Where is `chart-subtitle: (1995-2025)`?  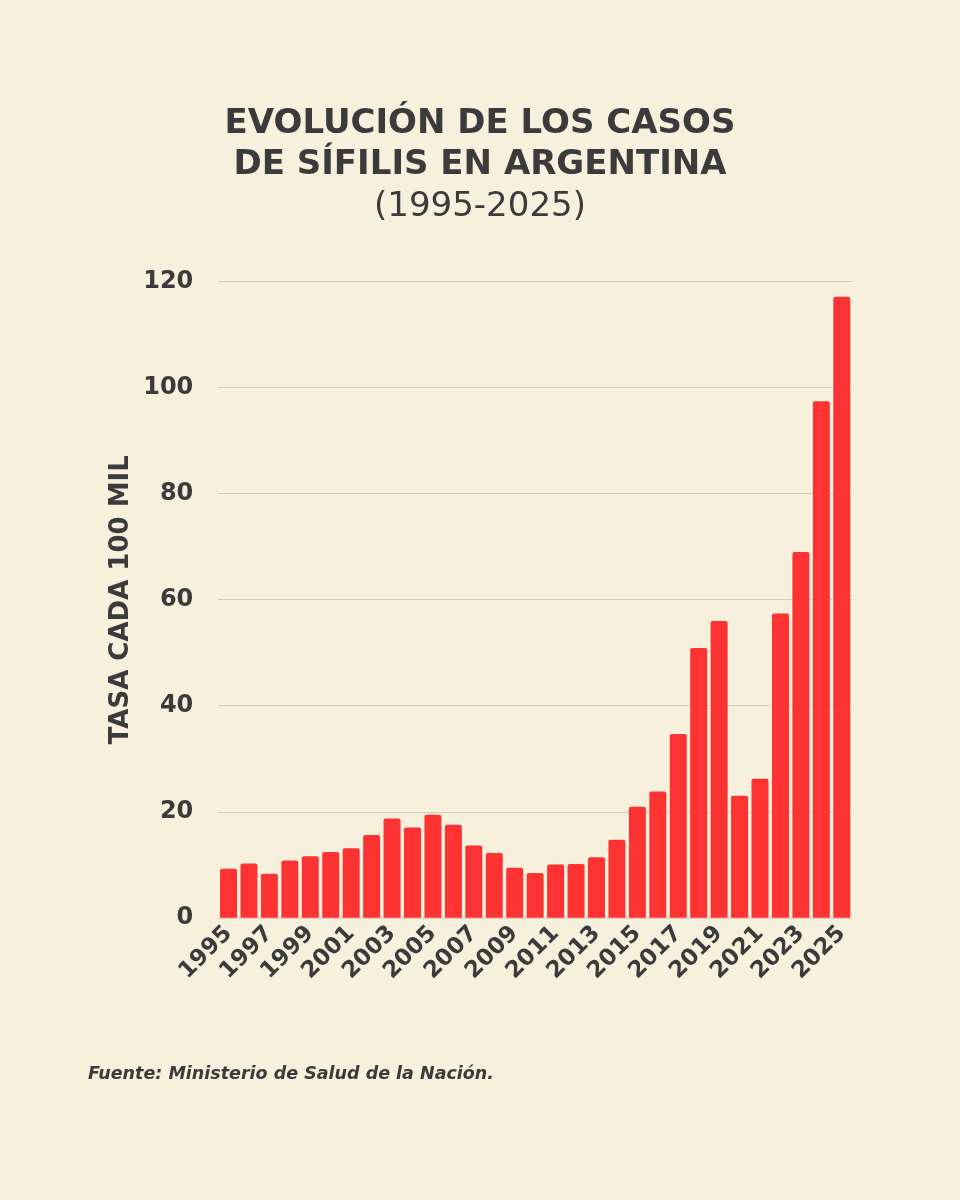
chart-subtitle: (1995-2025) is located at coordinates (480, 204).